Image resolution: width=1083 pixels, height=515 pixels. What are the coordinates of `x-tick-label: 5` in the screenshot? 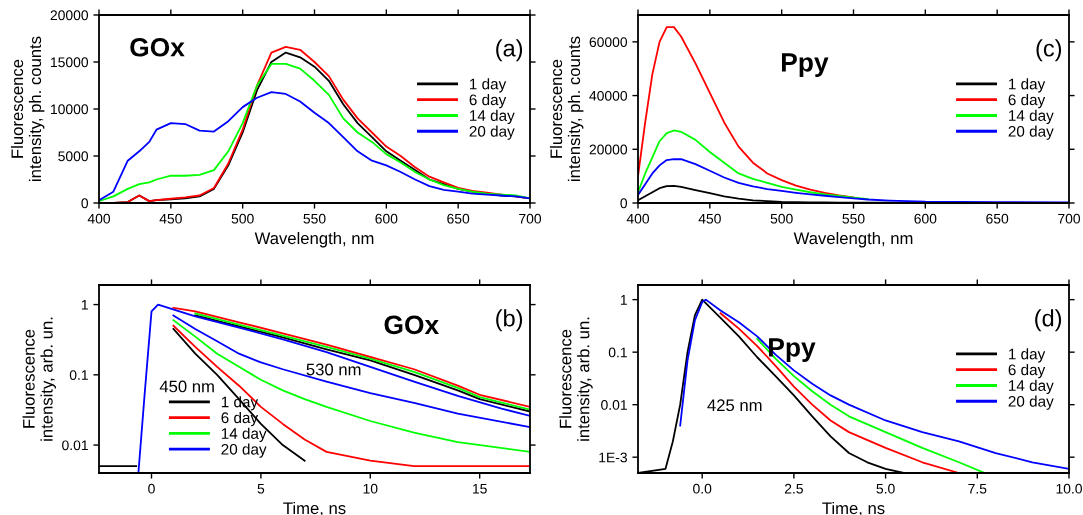 It's located at (261, 488).